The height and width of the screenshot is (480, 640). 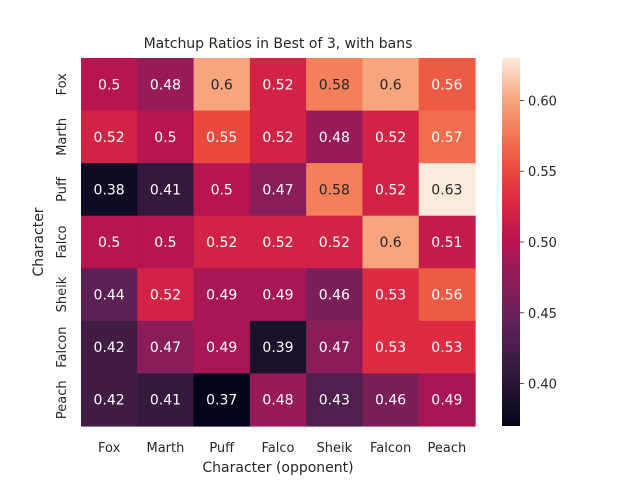 I want to click on y-tick-label: Fox, so click(x=62, y=84).